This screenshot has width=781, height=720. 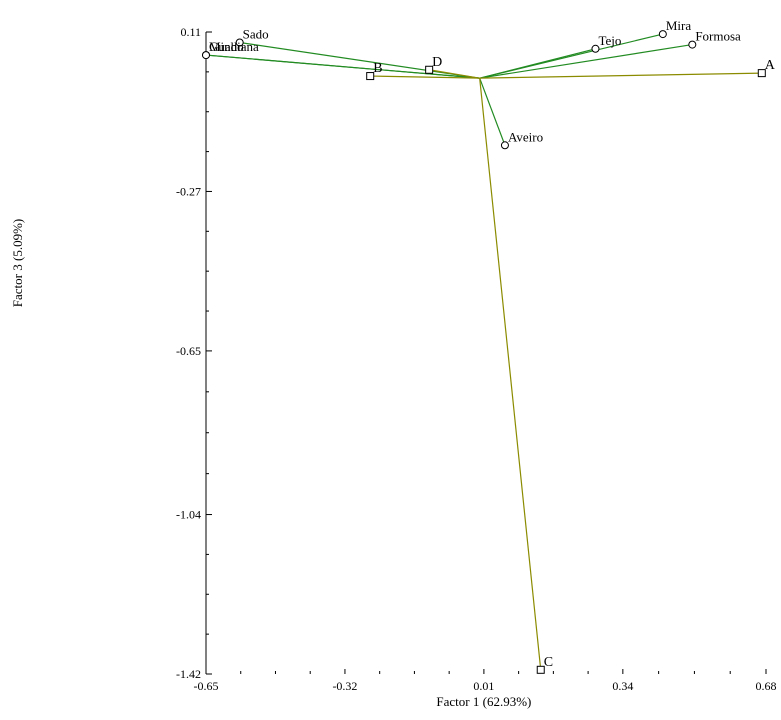 What do you see at coordinates (766, 686) in the screenshot?
I see `x-tick-label: 0.68` at bounding box center [766, 686].